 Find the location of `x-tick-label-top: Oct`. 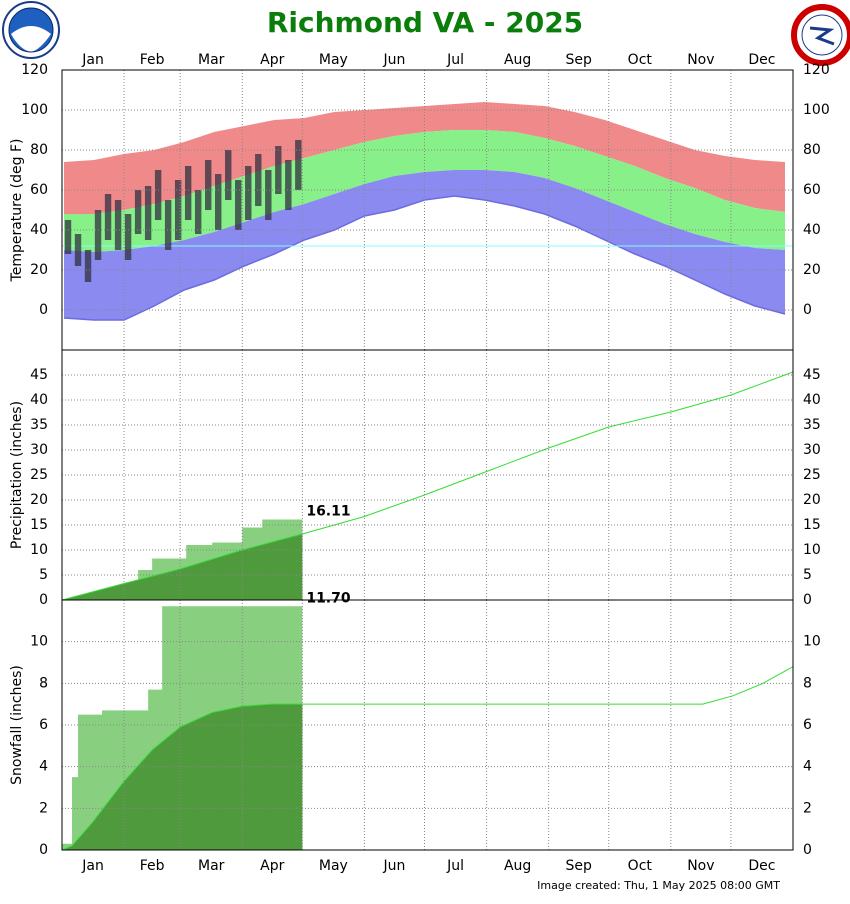

x-tick-label-top: Oct is located at coordinates (640, 60).